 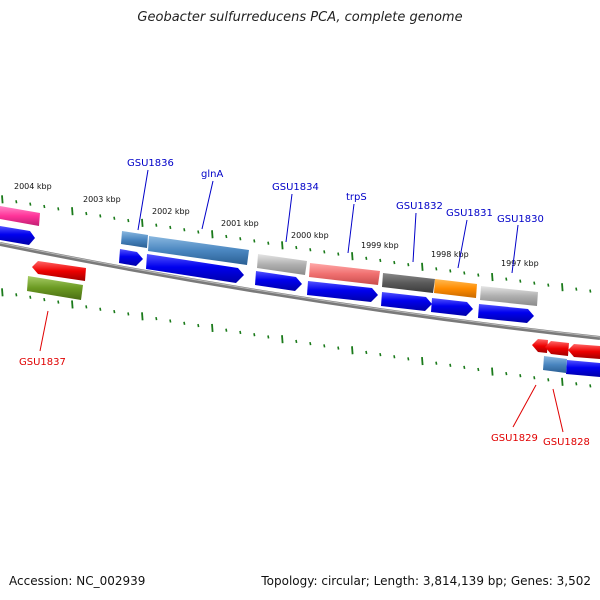 I want to click on gene-label-gsu1836: GSU1836, so click(x=150, y=163).